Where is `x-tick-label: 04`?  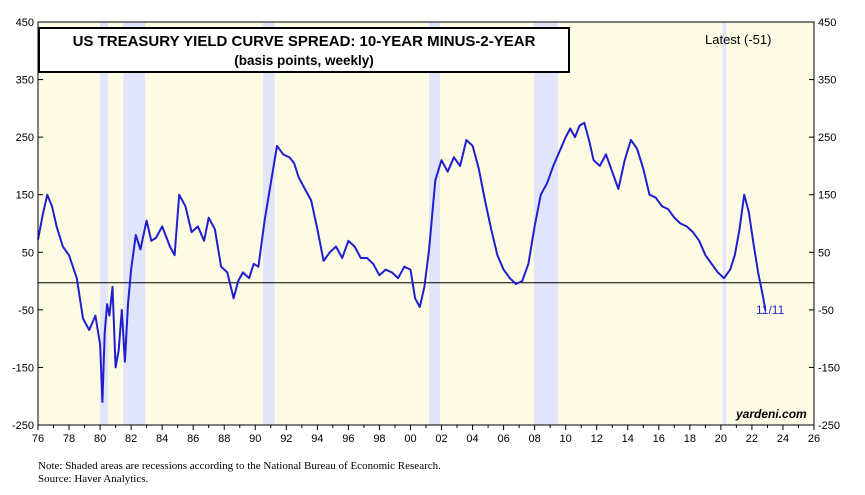
x-tick-label: 04 is located at coordinates (472, 439).